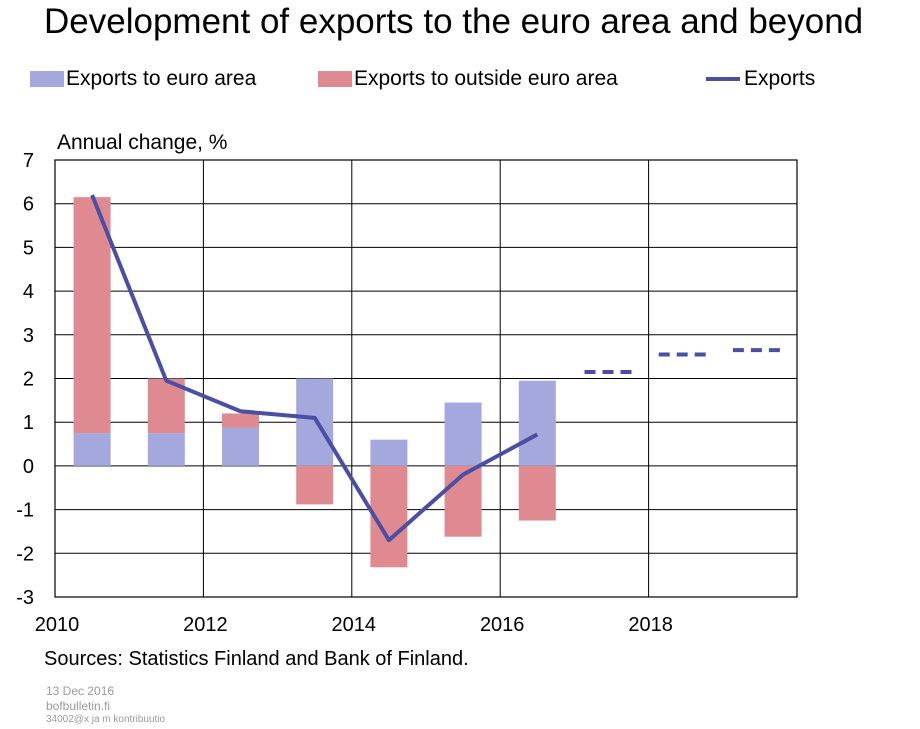 Image resolution: width=920 pixels, height=729 pixels. I want to click on x-tick-label: 2014, so click(354, 625).